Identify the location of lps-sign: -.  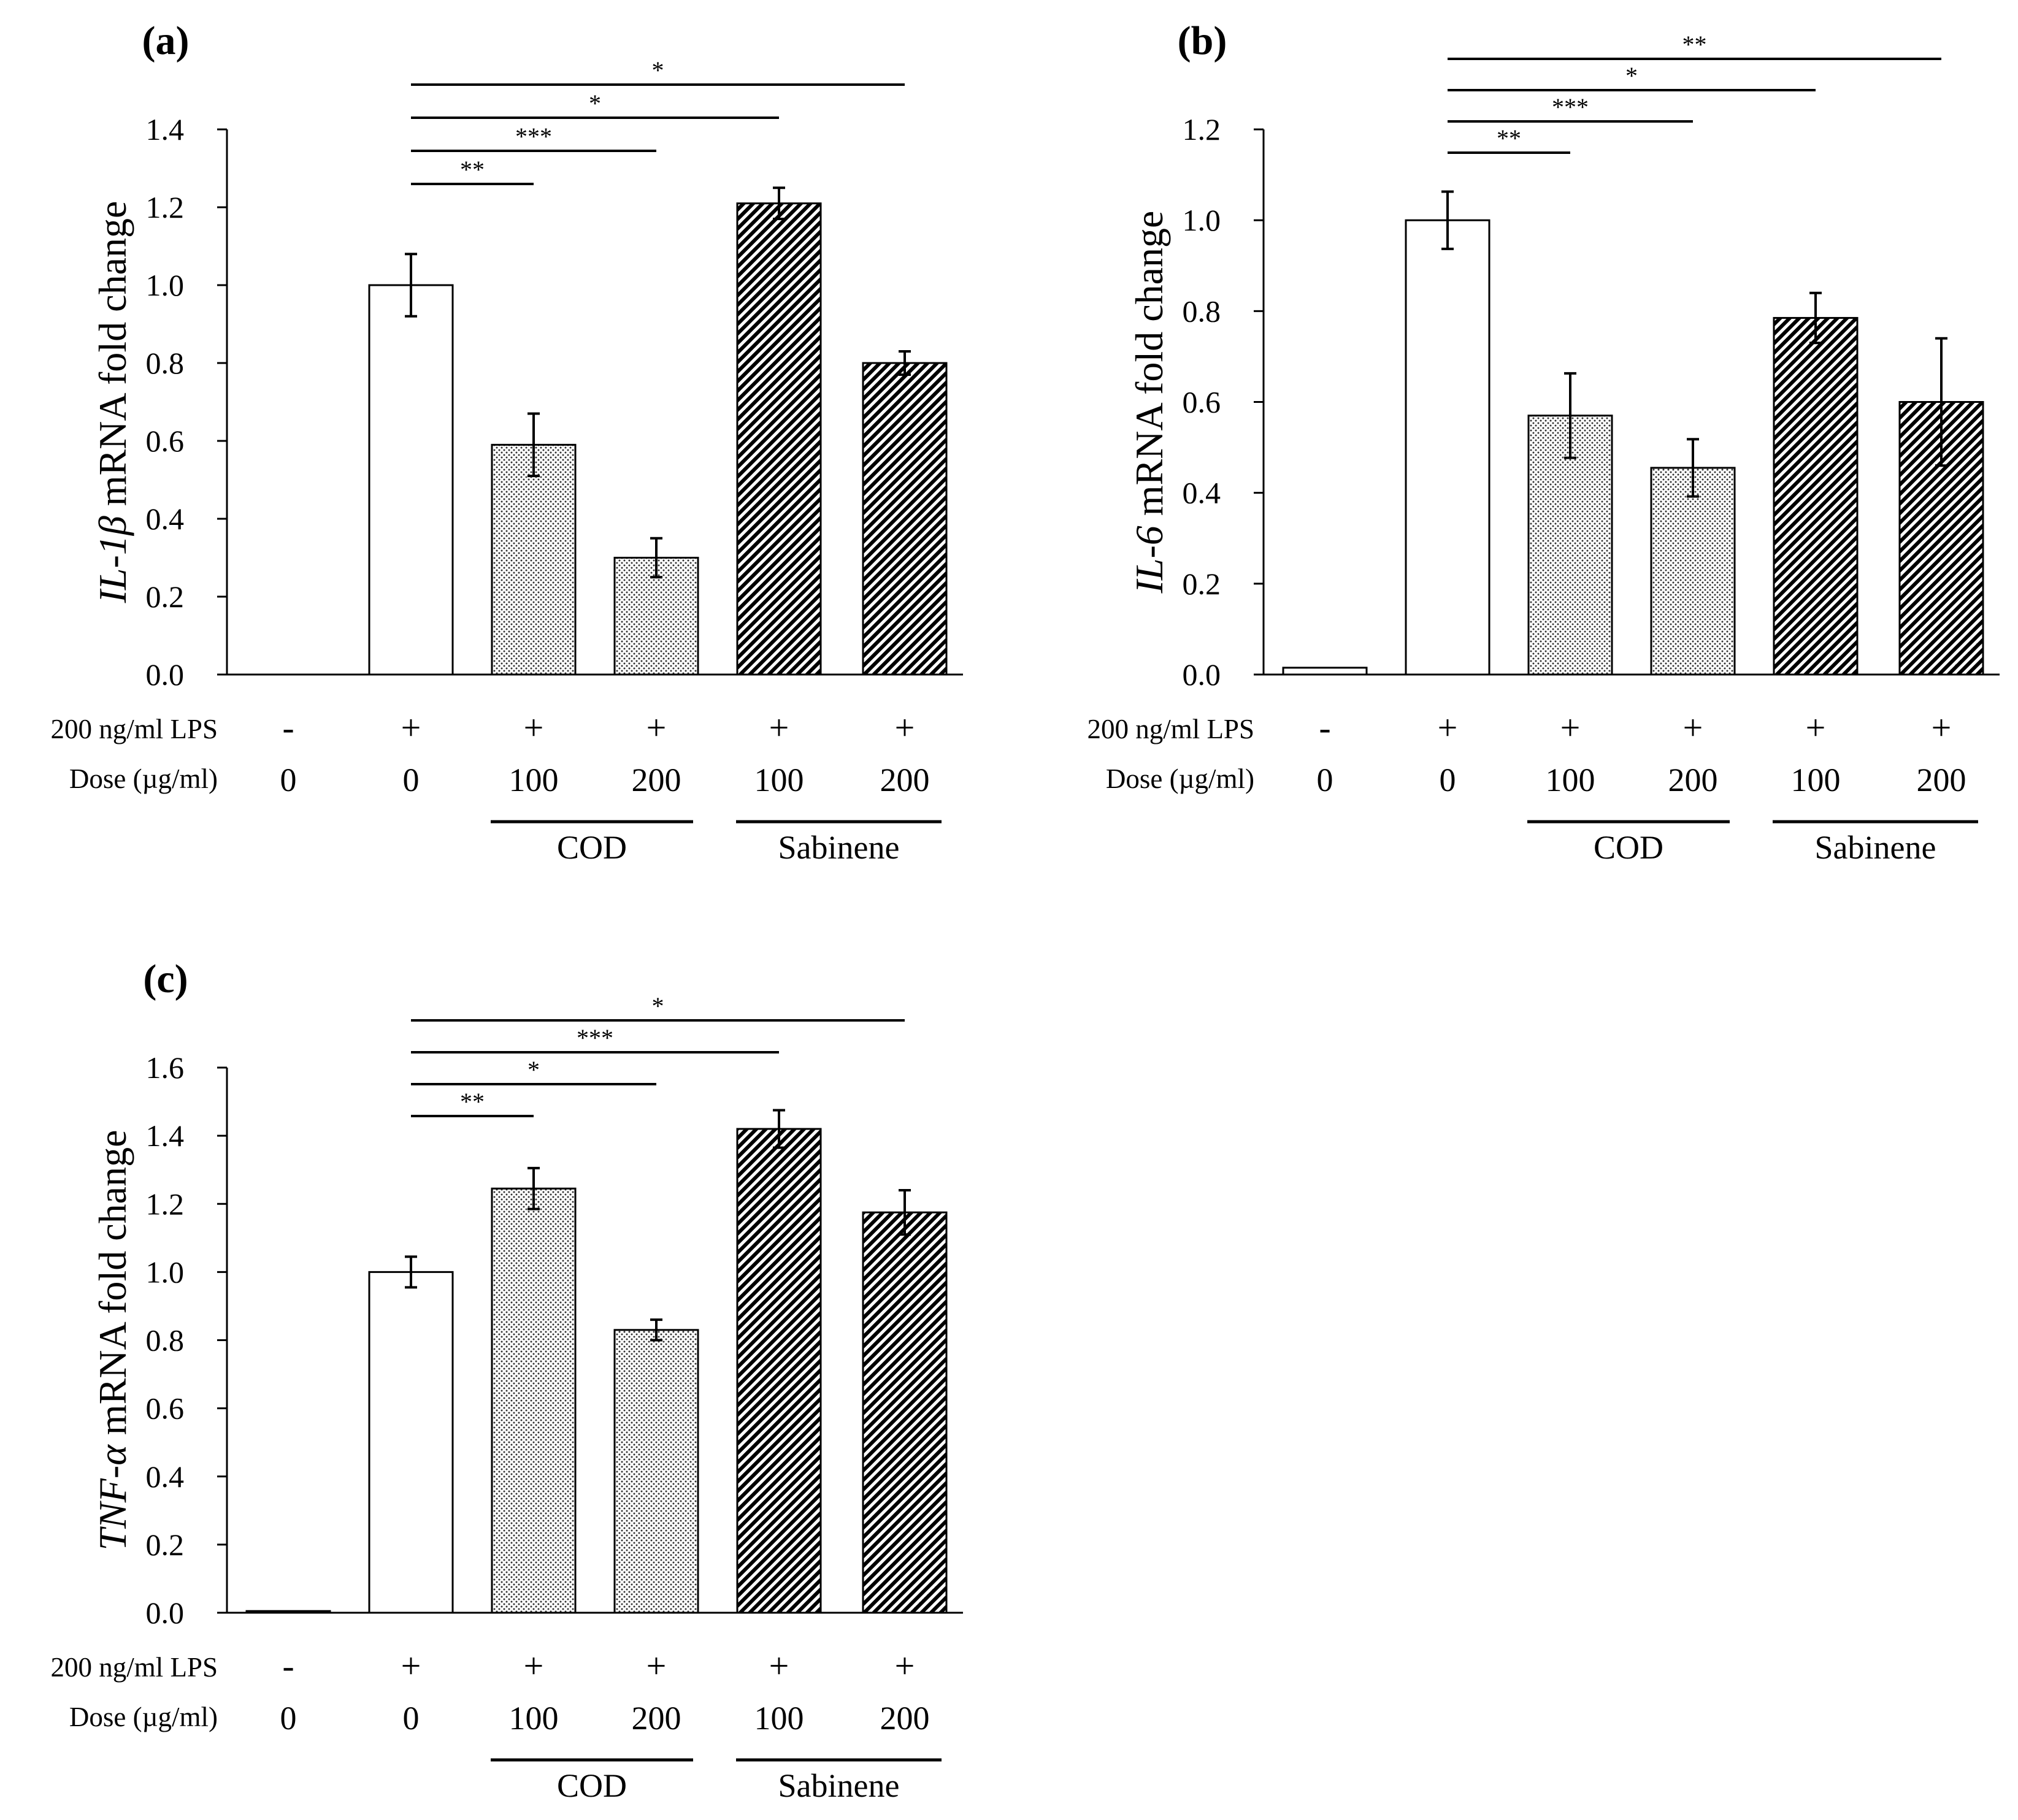
(288, 728).